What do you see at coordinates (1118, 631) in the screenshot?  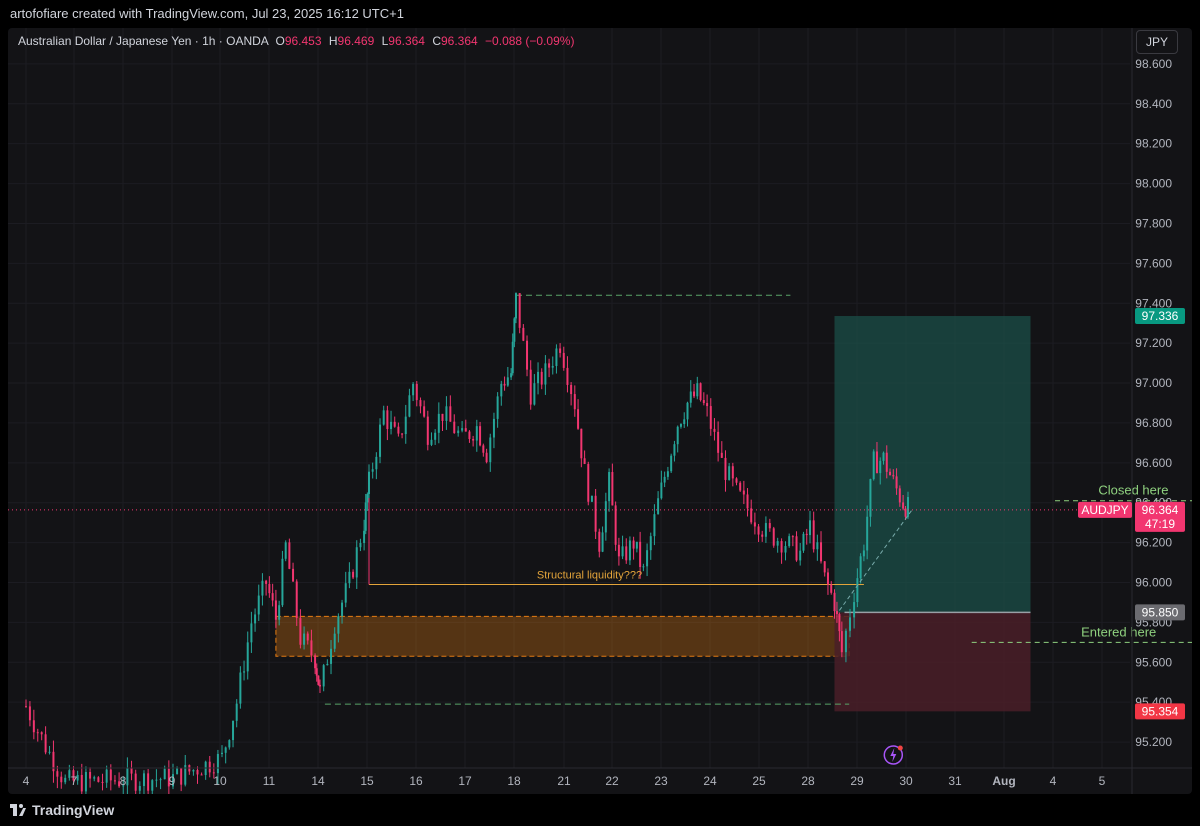 I see `entered-label: Entered here` at bounding box center [1118, 631].